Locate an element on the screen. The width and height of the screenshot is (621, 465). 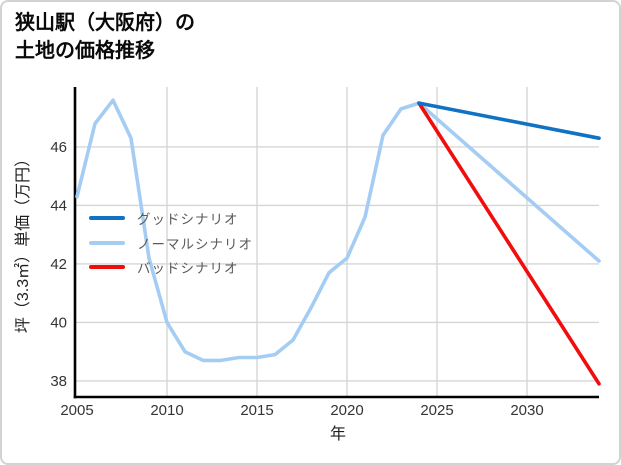
legend-swatch-good-icon is located at coordinates (107, 218).